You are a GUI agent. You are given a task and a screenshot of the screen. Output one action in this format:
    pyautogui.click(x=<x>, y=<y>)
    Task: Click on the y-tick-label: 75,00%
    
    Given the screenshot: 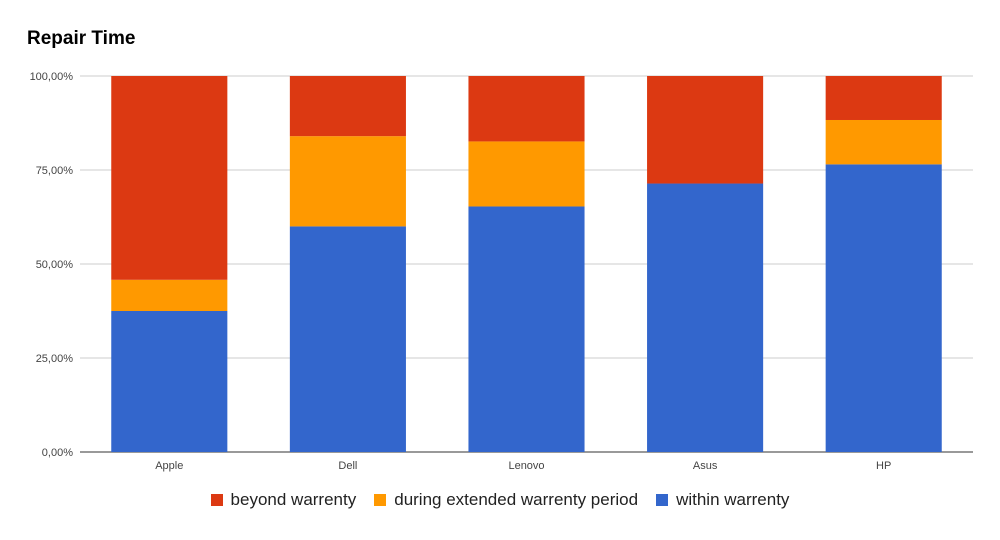 What is the action you would take?
    pyautogui.click(x=55, y=171)
    